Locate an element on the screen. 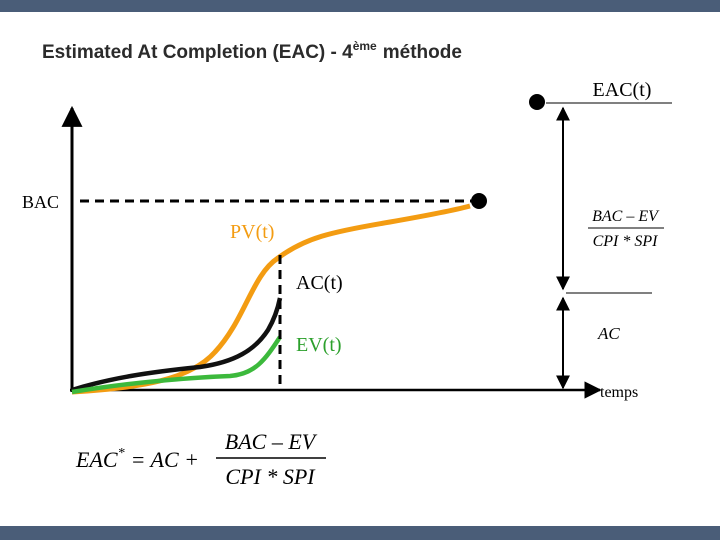 The width and height of the screenshot is (720, 540). side-ac: AC is located at coordinates (608, 333).